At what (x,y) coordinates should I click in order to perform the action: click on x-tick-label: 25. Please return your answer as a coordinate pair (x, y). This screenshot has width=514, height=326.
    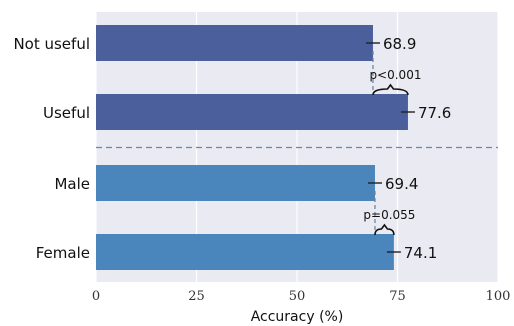
    Looking at the image, I should click on (196, 296).